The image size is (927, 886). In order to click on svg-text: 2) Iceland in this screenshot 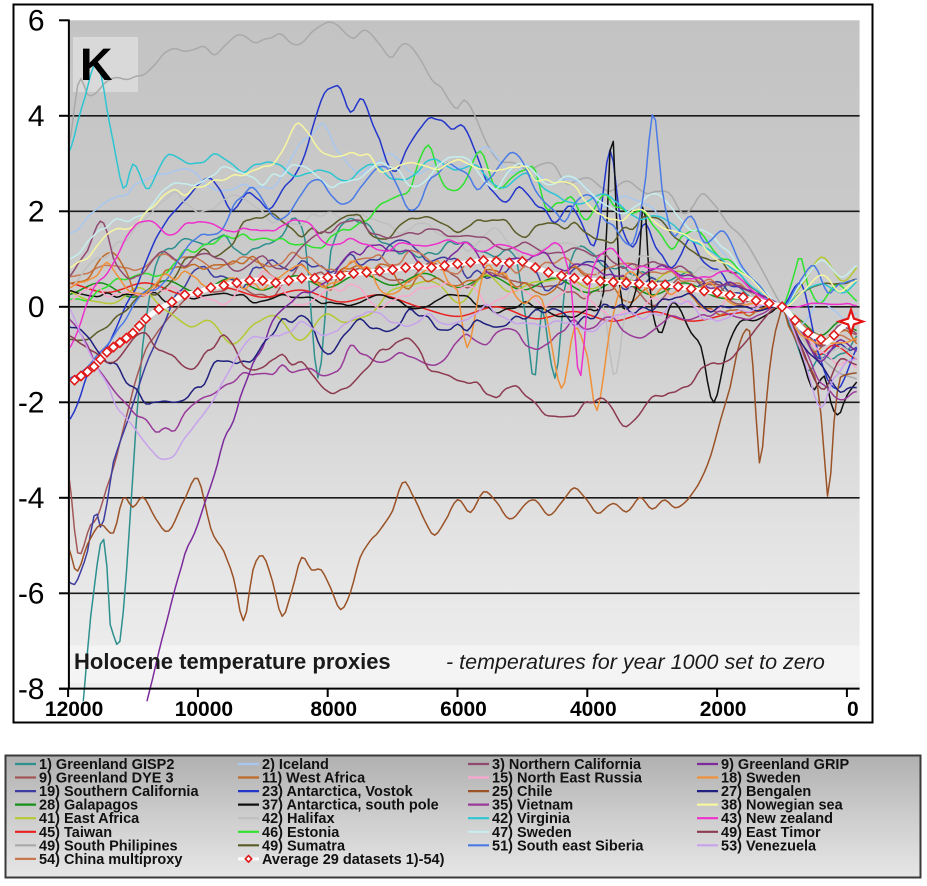, I will do `click(295, 765)`.